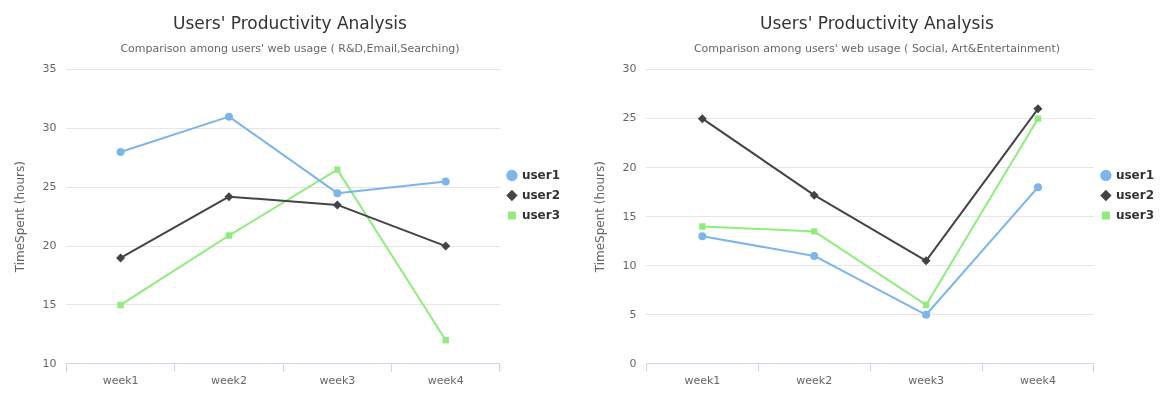 The image size is (1174, 401). Describe the element at coordinates (290, 48) in the screenshot. I see `chart-subtitle: Comparison among users' web usage ( R&D,Email,Searching)` at that location.